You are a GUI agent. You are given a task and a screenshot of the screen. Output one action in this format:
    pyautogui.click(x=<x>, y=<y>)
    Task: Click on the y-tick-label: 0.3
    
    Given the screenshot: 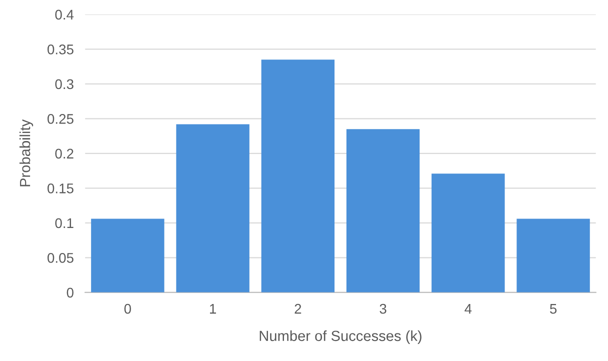 What is the action you would take?
    pyautogui.click(x=64, y=84)
    